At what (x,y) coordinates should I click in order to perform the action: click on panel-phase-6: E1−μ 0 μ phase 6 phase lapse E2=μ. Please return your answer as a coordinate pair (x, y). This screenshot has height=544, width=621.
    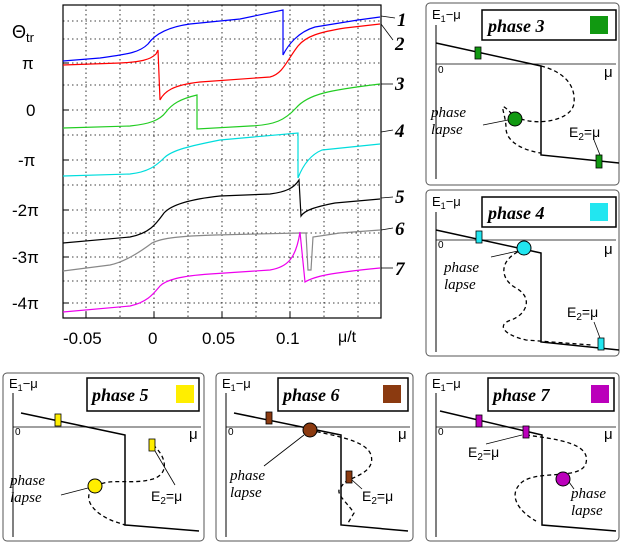
    Looking at the image, I should click on (314, 457).